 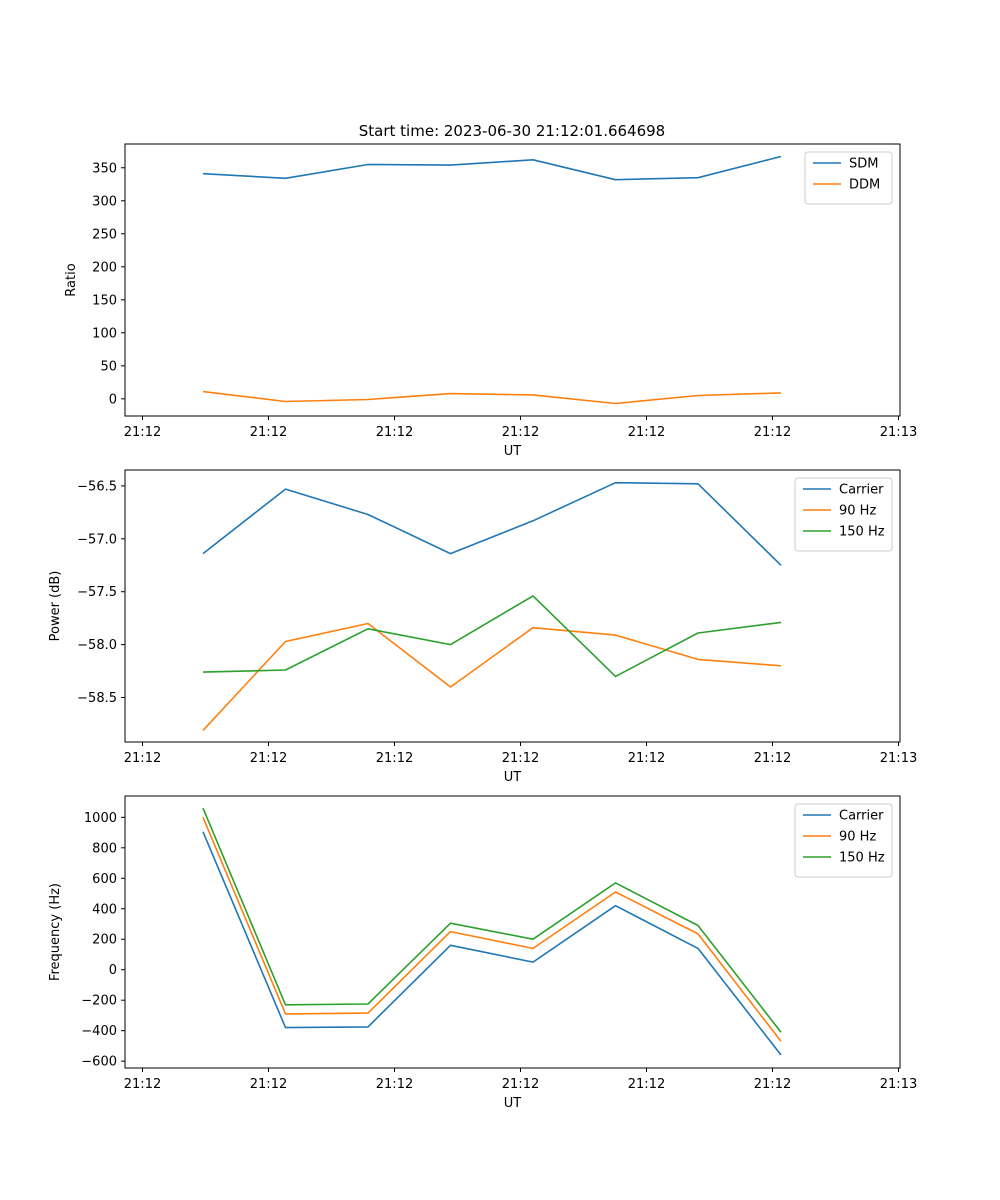 What do you see at coordinates (71, 279) in the screenshot?
I see `y-axis-label: Ratio` at bounding box center [71, 279].